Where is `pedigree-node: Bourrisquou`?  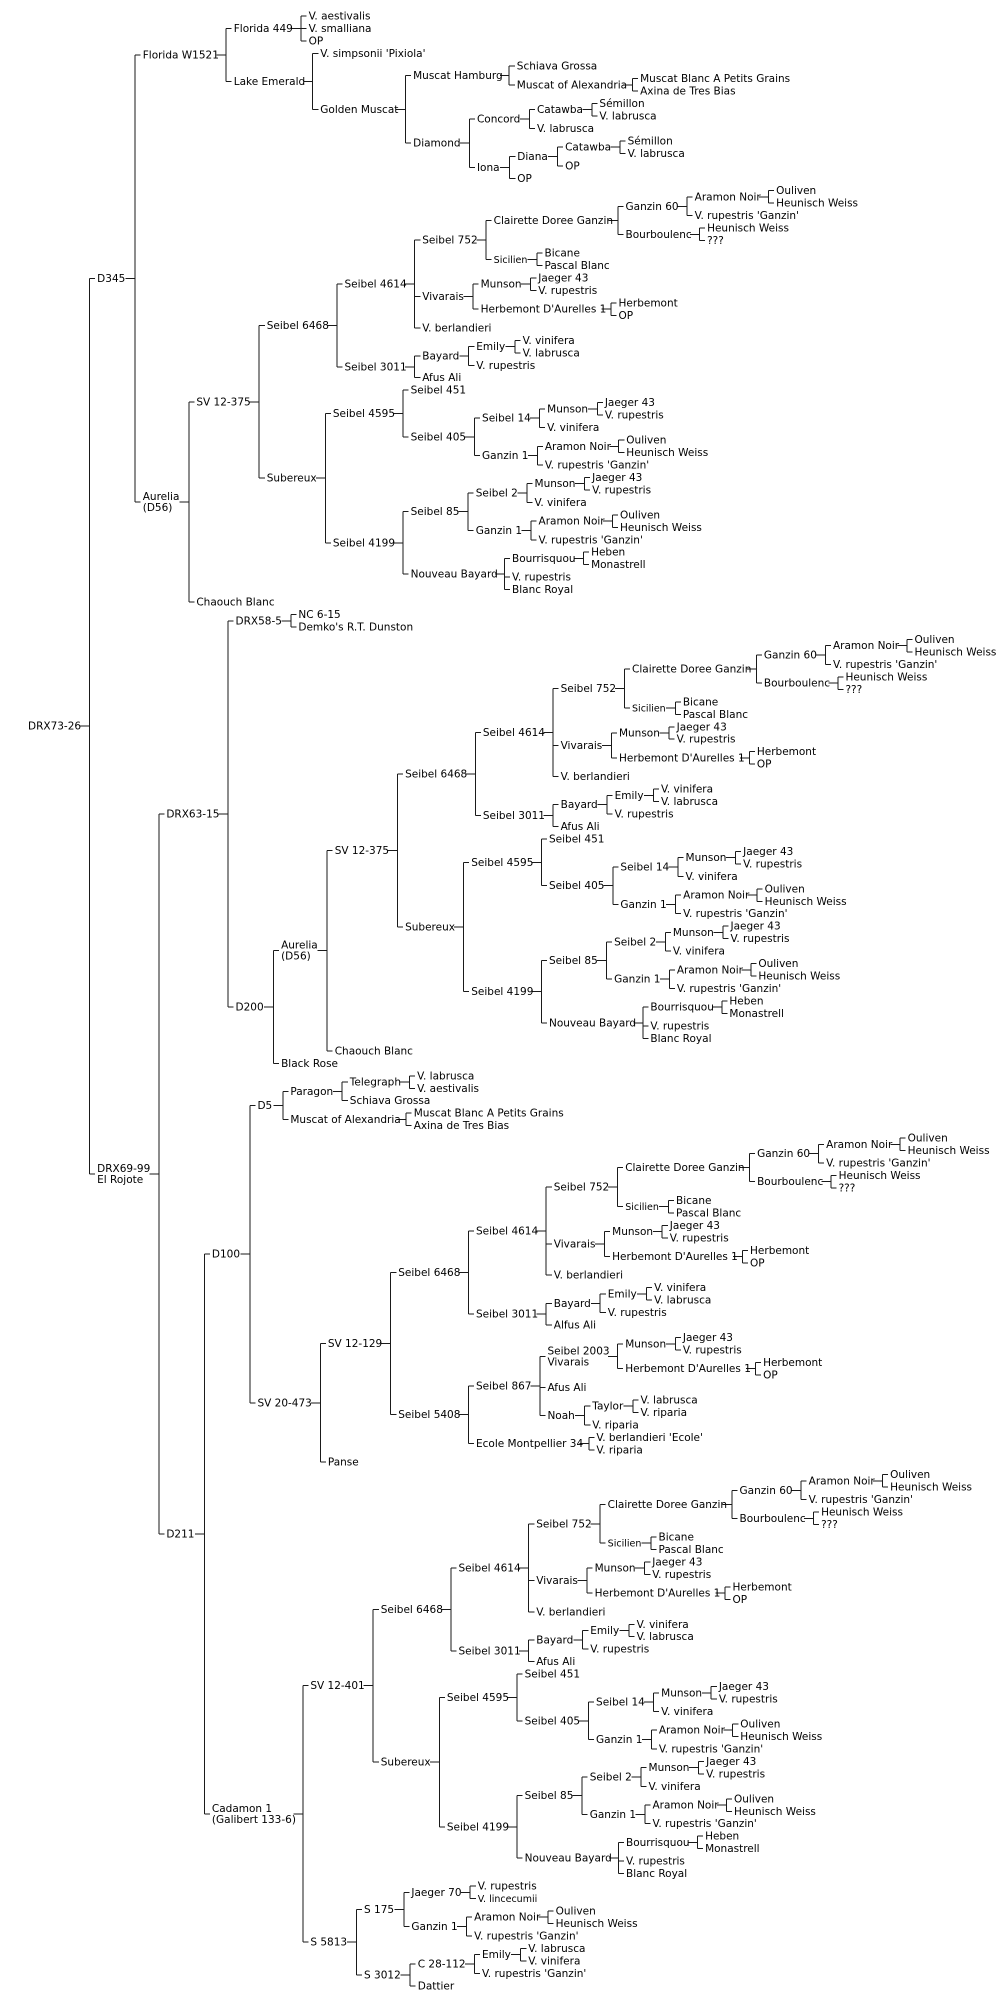 pedigree-node: Bourrisquou is located at coordinates (682, 1008).